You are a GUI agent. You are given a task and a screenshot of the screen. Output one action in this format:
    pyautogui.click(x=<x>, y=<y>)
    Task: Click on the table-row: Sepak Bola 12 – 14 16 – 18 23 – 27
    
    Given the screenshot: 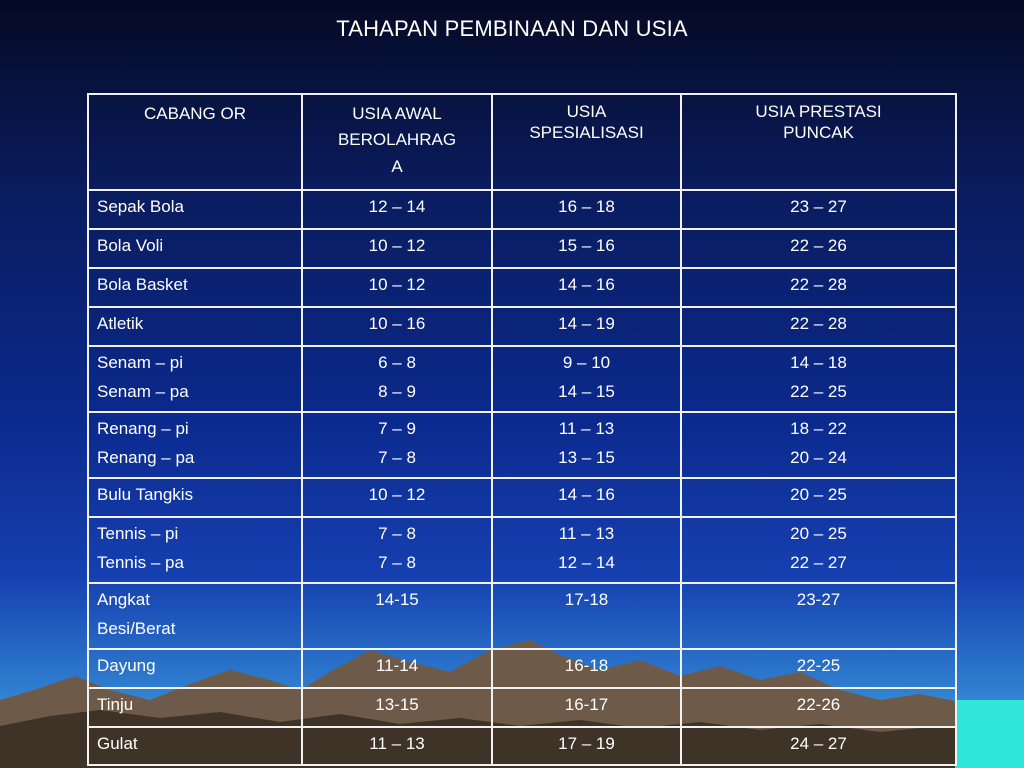 What is the action you would take?
    pyautogui.click(x=522, y=209)
    